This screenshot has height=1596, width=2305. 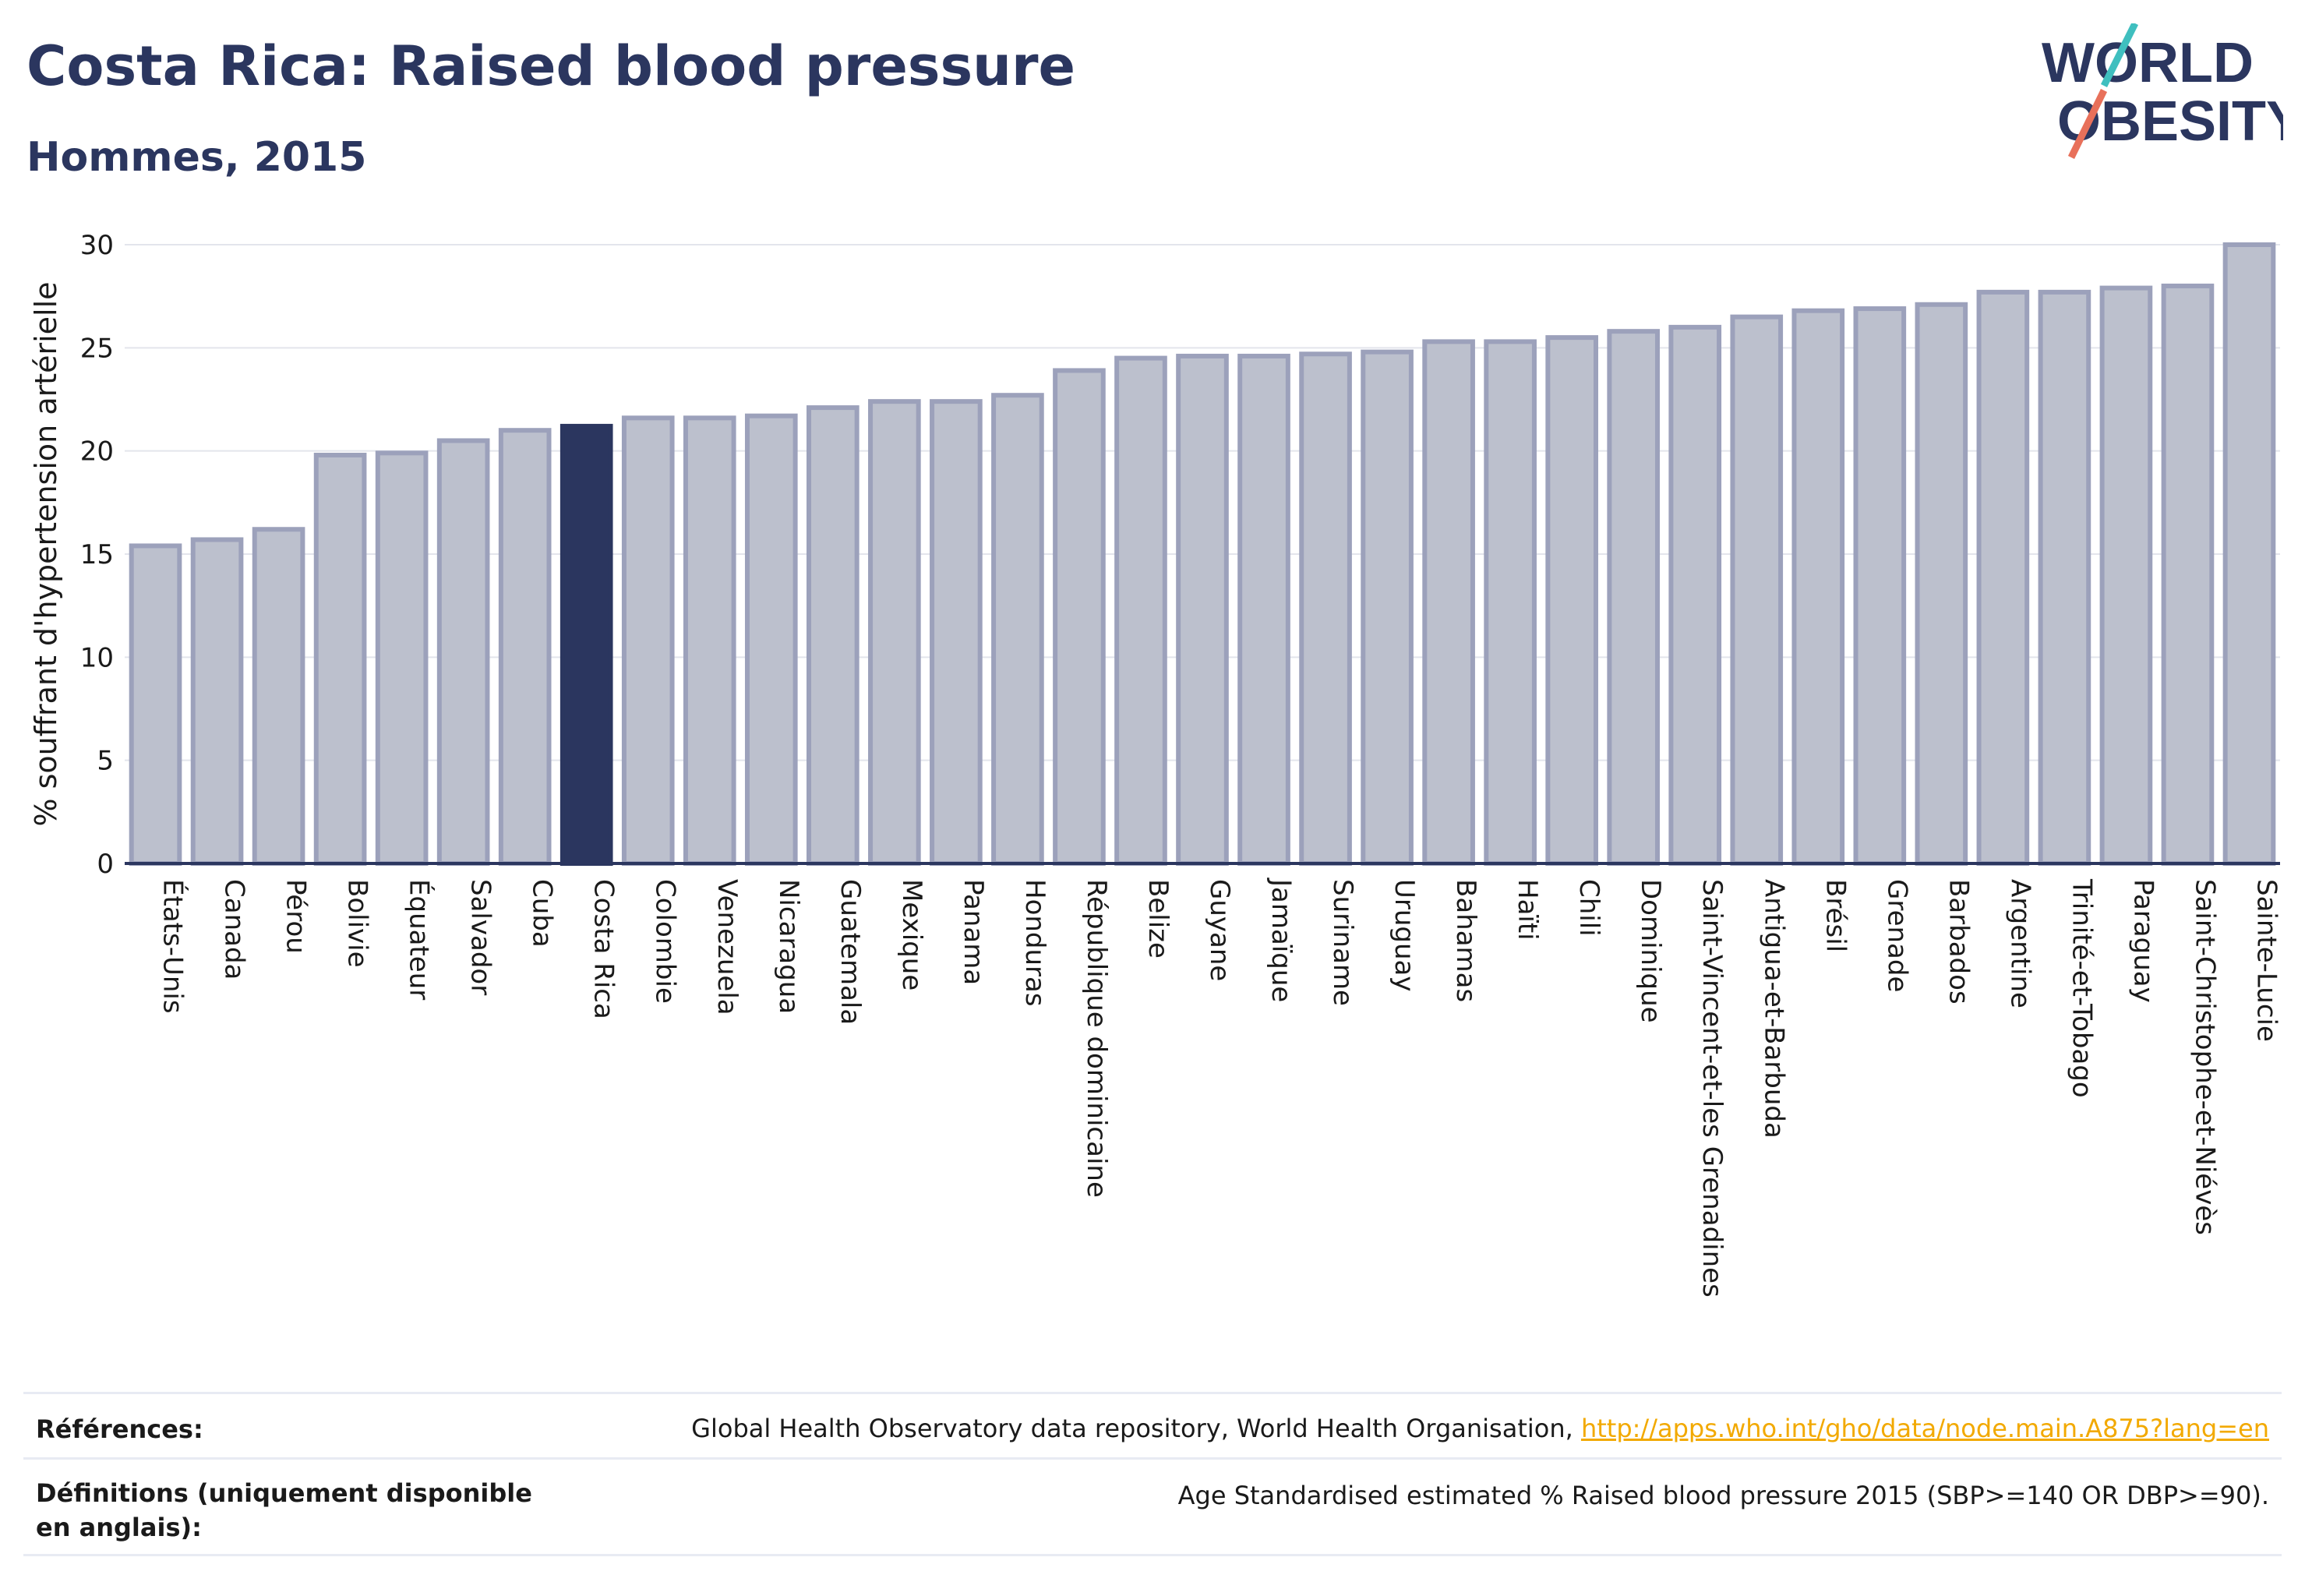 What do you see at coordinates (2249, 554) in the screenshot?
I see `bar-sainte-lucie` at bounding box center [2249, 554].